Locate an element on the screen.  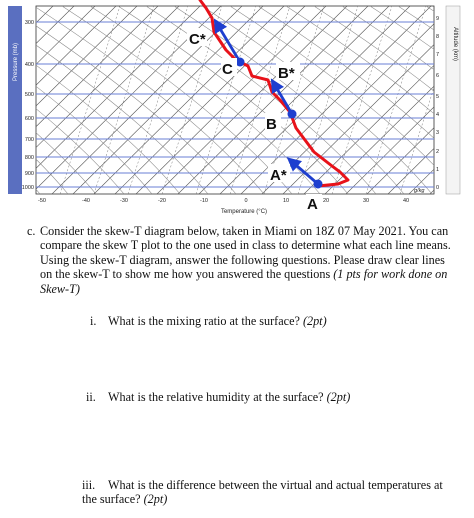
altitude-tick-labels: 9 8 7 6 5 4 3 2 1 0 is located at coordinates (437, 103).